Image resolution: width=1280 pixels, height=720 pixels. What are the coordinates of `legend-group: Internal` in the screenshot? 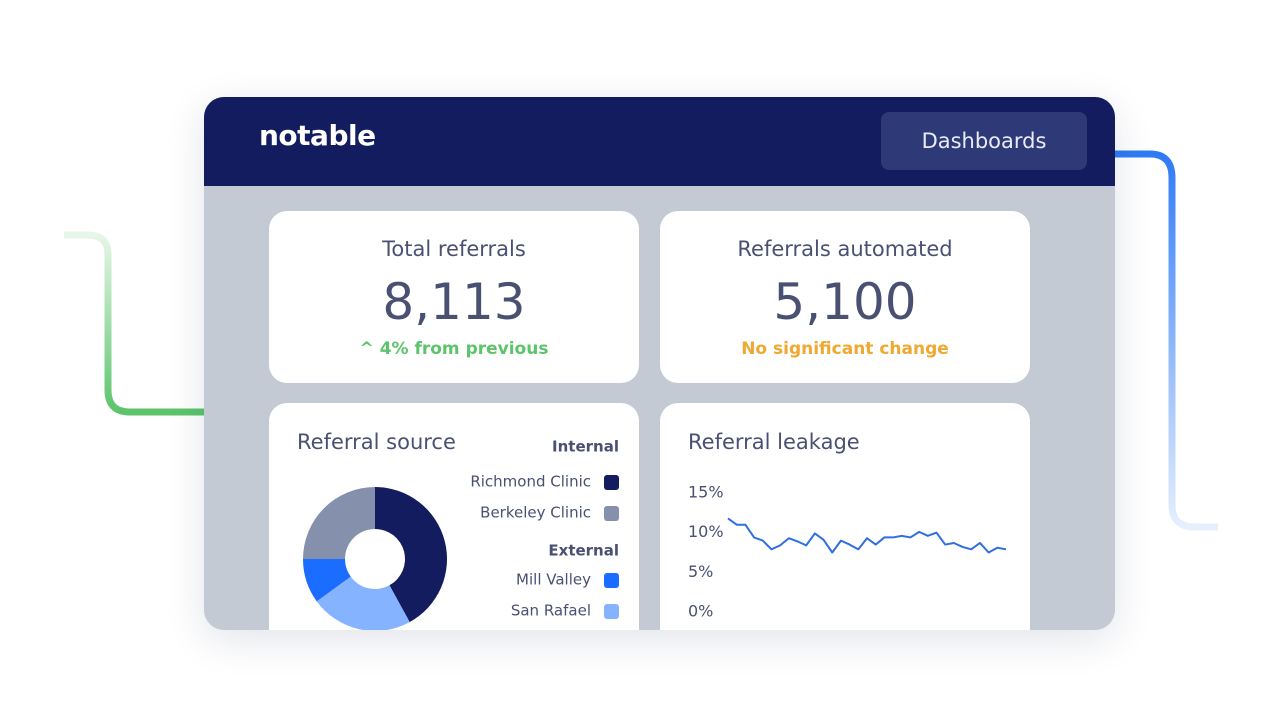 It's located at (585, 447).